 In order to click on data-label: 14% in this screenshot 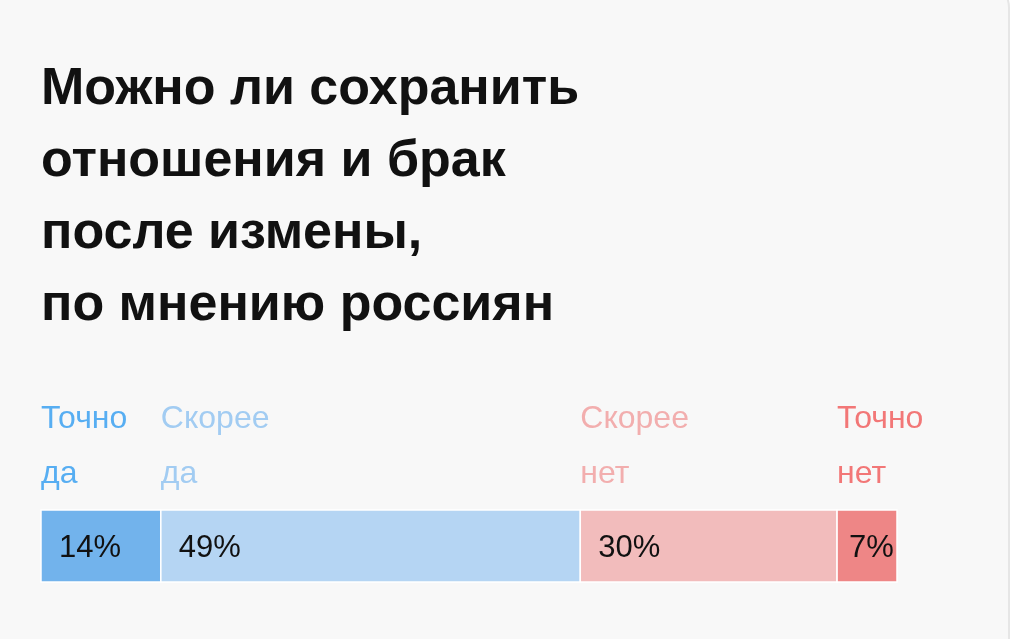, I will do `click(90, 546)`.